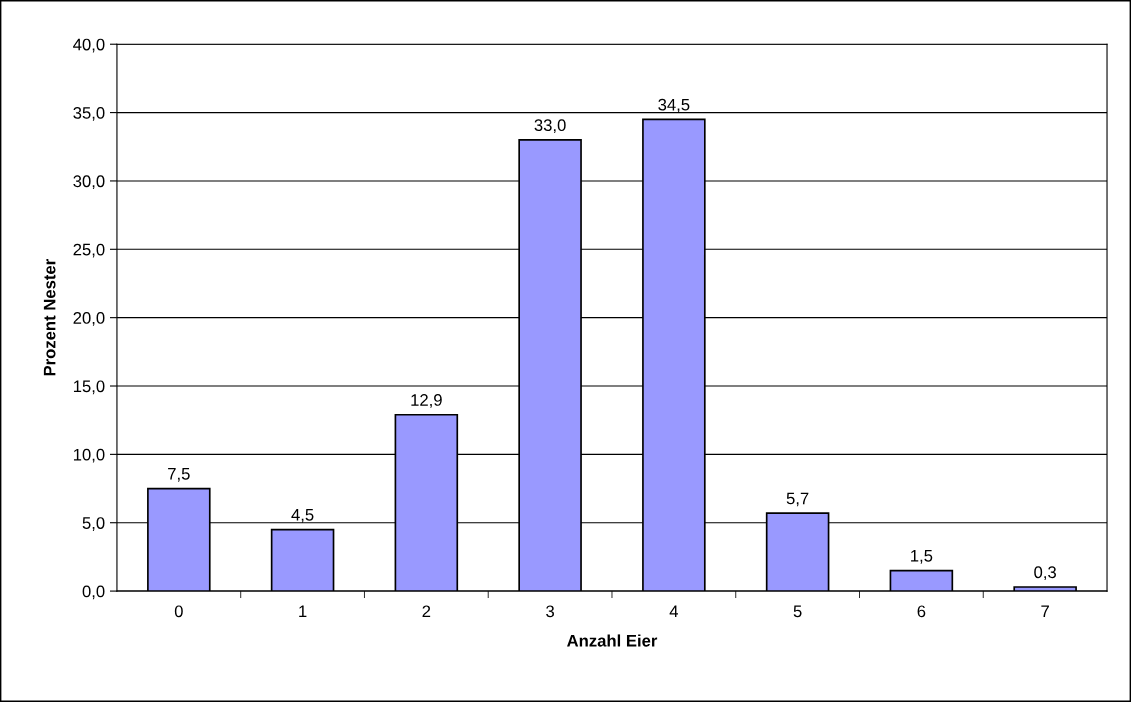 Image resolution: width=1131 pixels, height=702 pixels. Describe the element at coordinates (93, 592) in the screenshot. I see `y-tick-label: 0,0` at that location.